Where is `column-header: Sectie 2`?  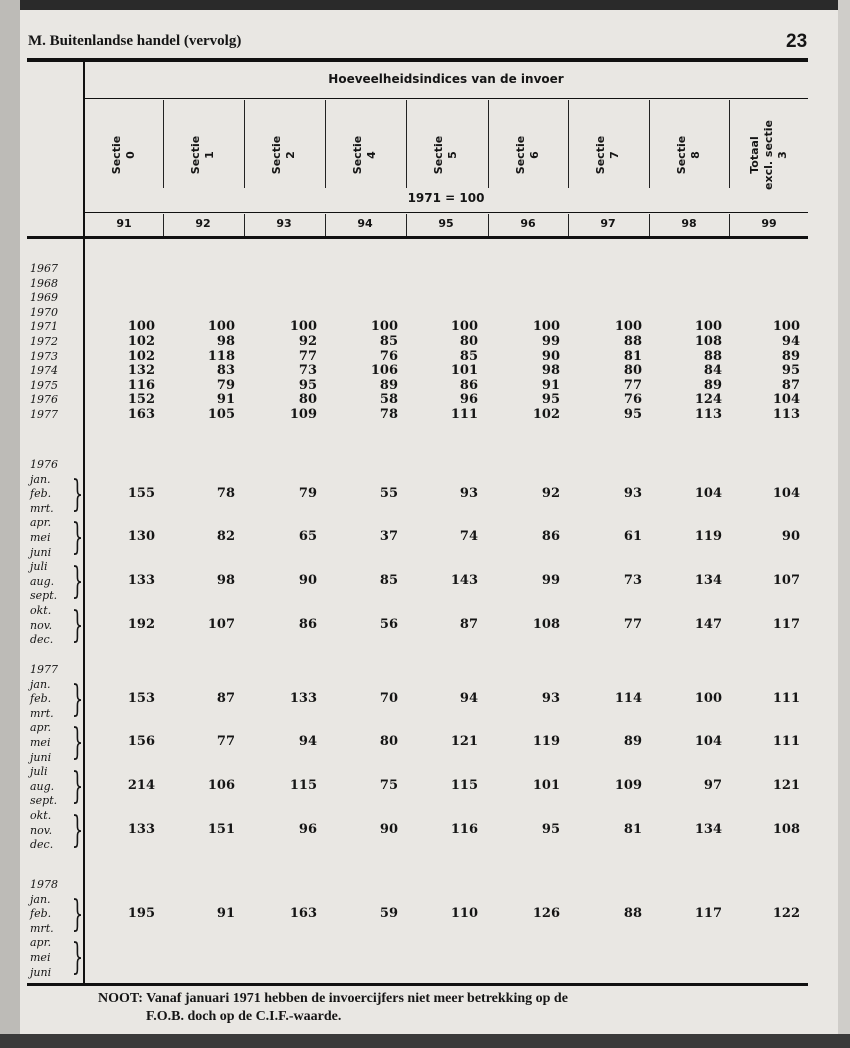
column-header: Sectie 2 is located at coordinates (284, 155).